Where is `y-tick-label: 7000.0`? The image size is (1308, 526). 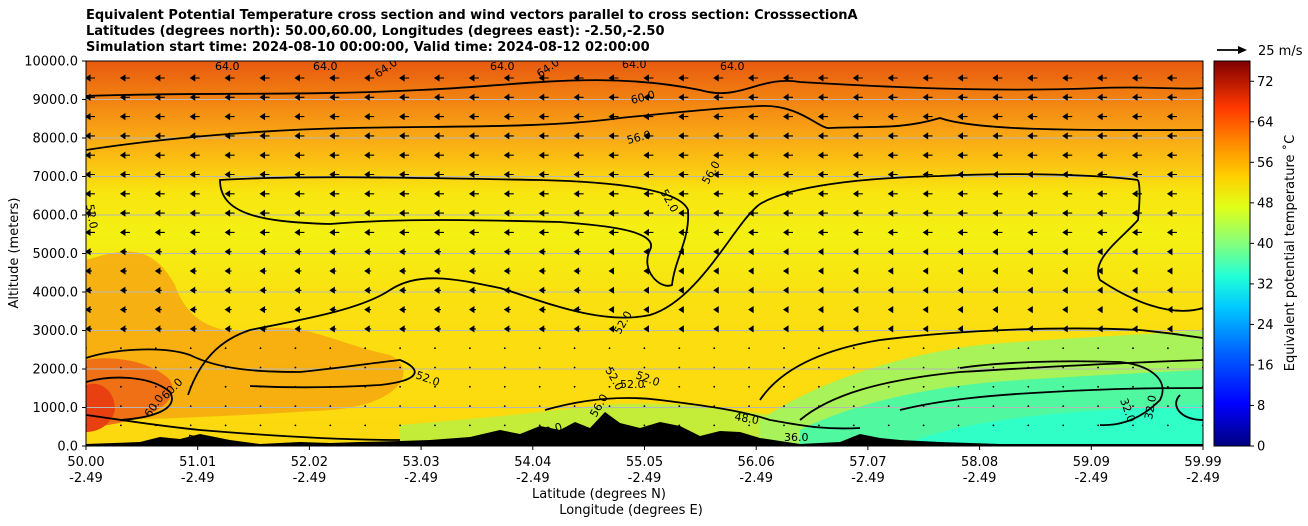 y-tick-label: 7000.0 is located at coordinates (56, 177).